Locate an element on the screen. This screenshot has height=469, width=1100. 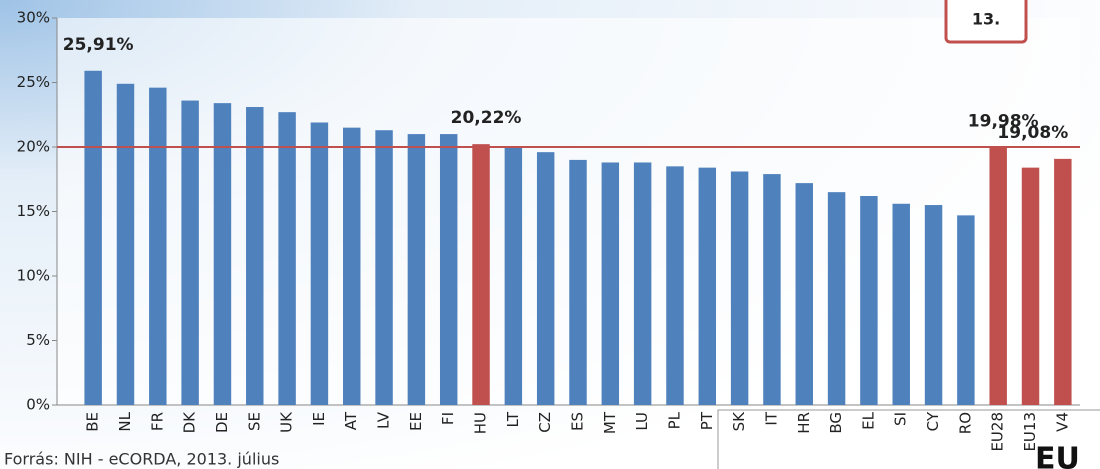
callout: 13. is located at coordinates (986, 19).